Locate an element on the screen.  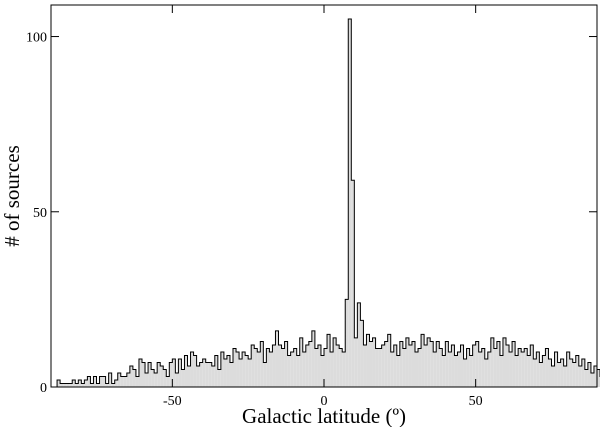
y-tick-label: 0 is located at coordinates (43, 388).